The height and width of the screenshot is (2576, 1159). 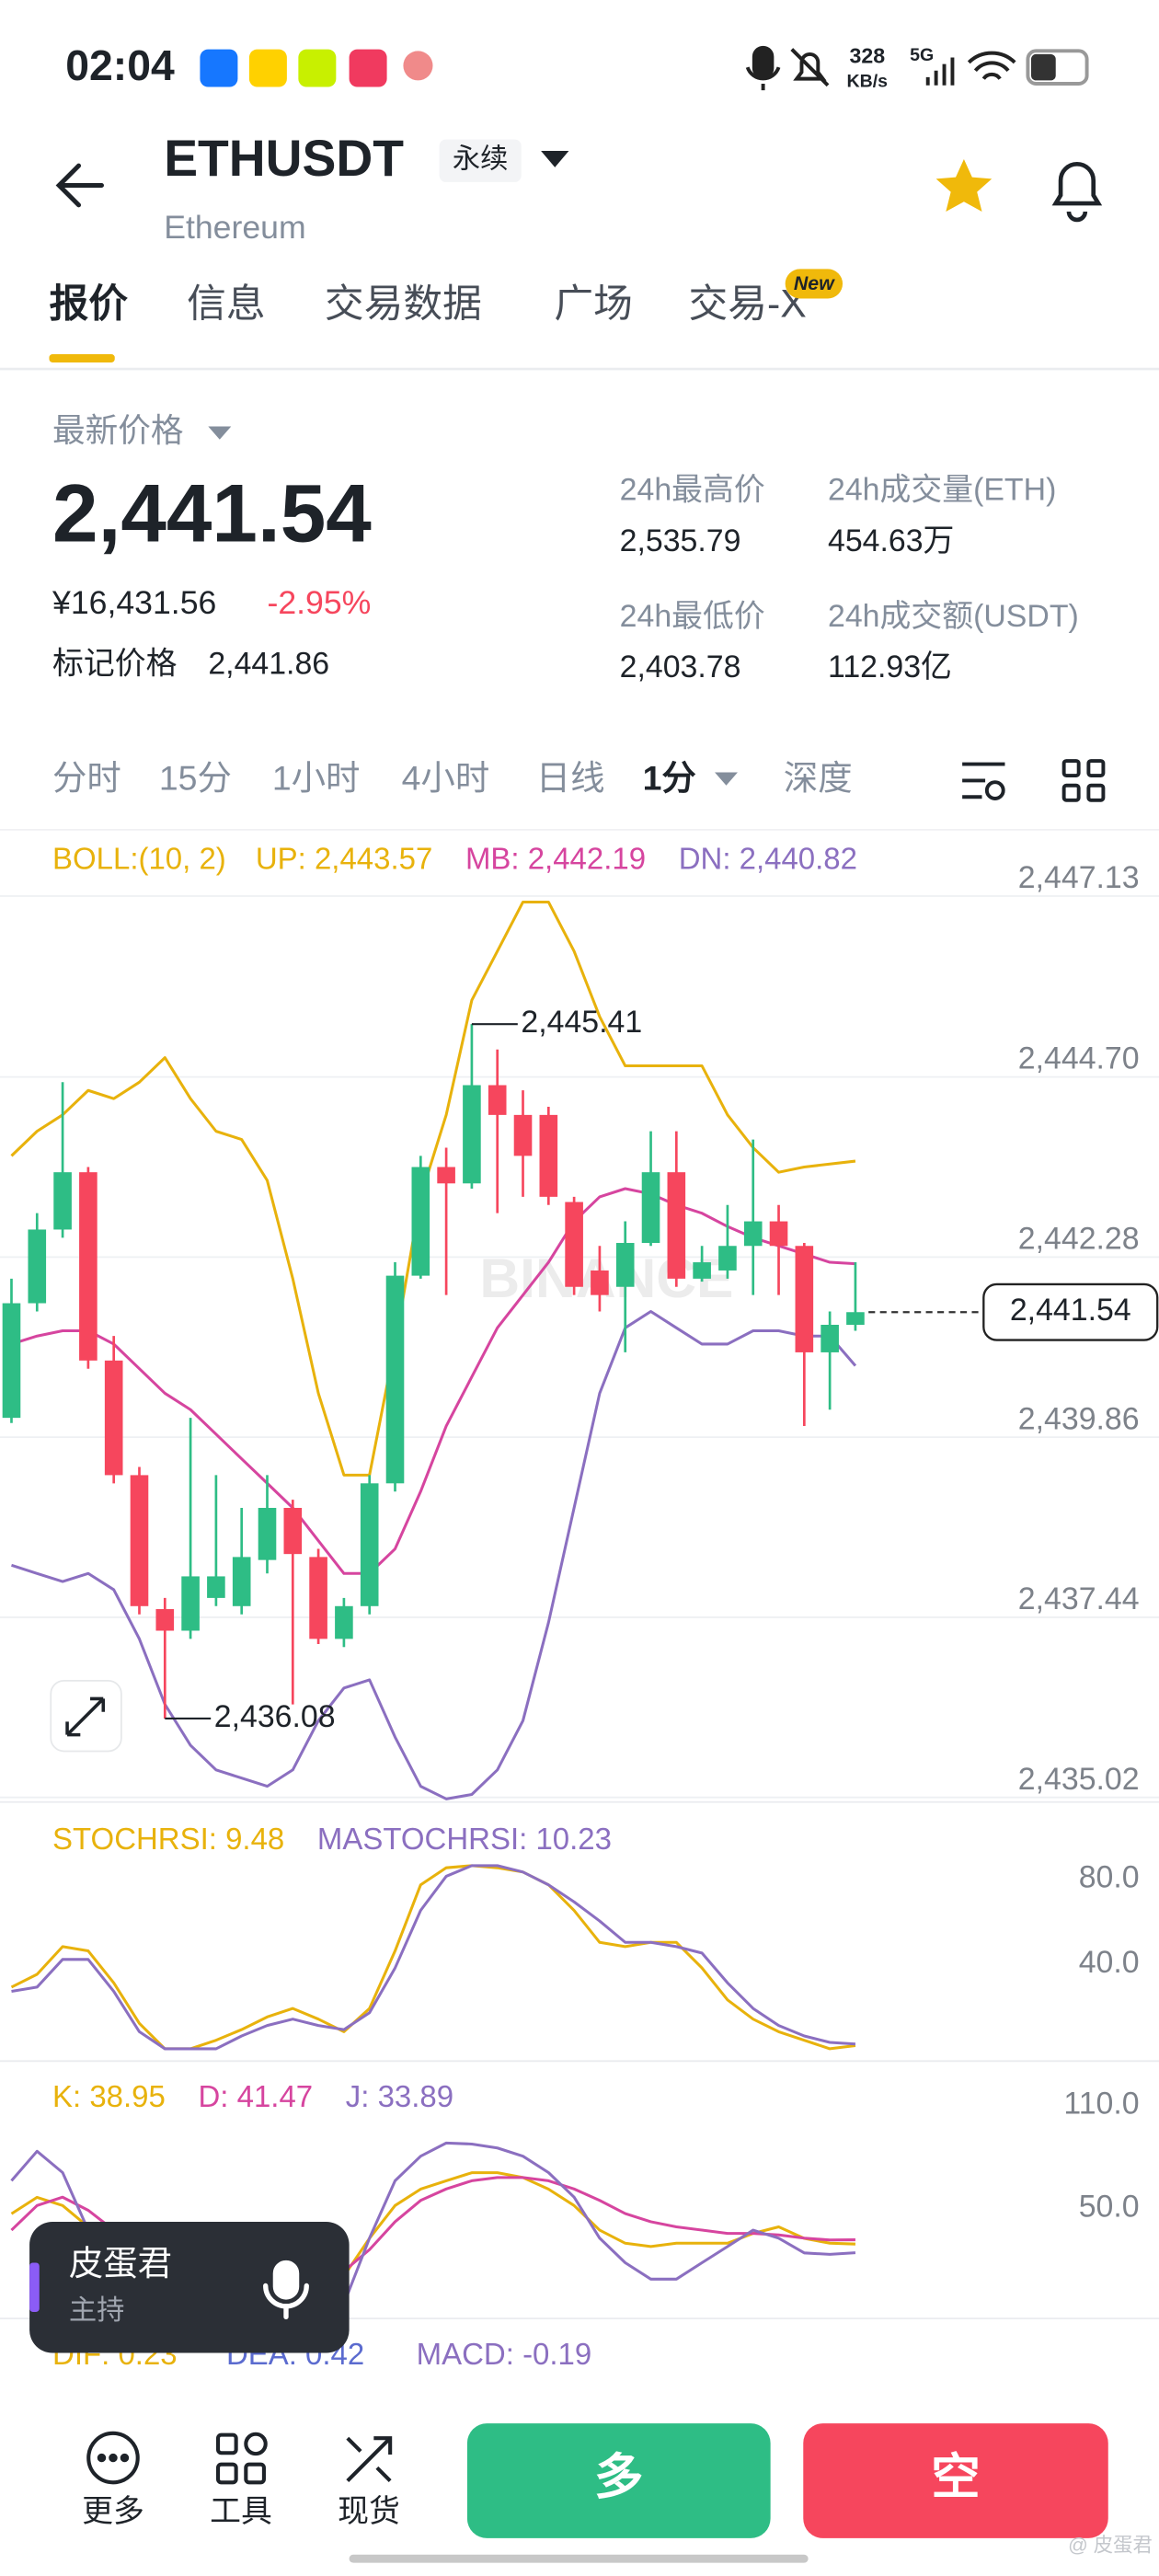 I want to click on long-button-label: 多, so click(x=618, y=2478).